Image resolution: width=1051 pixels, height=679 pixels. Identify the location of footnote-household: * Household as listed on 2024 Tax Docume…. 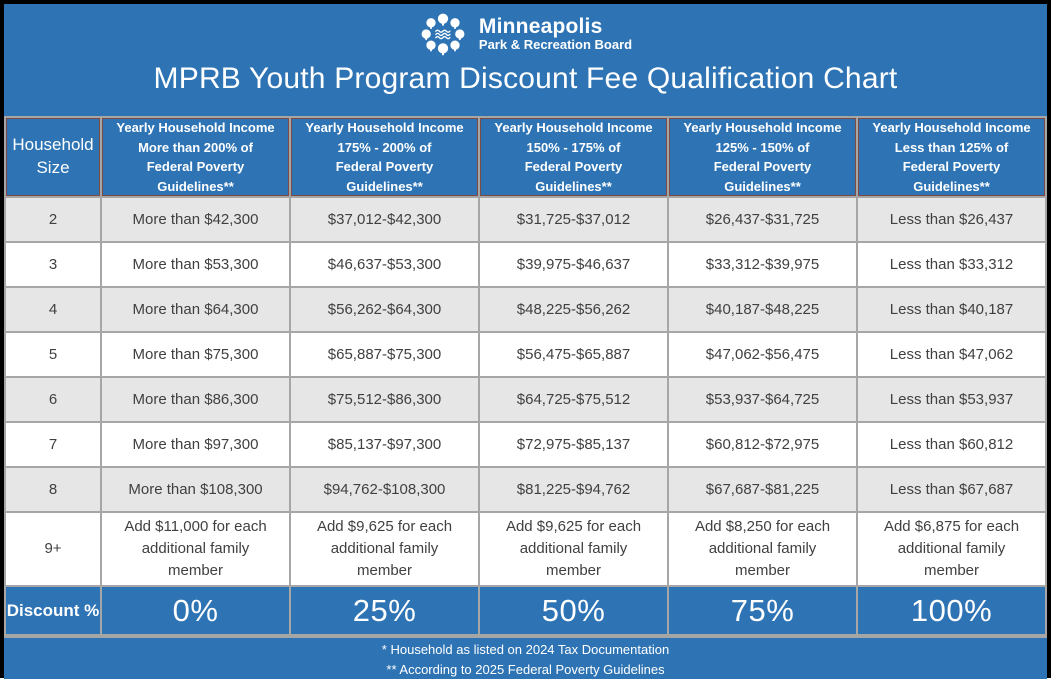
(525, 650).